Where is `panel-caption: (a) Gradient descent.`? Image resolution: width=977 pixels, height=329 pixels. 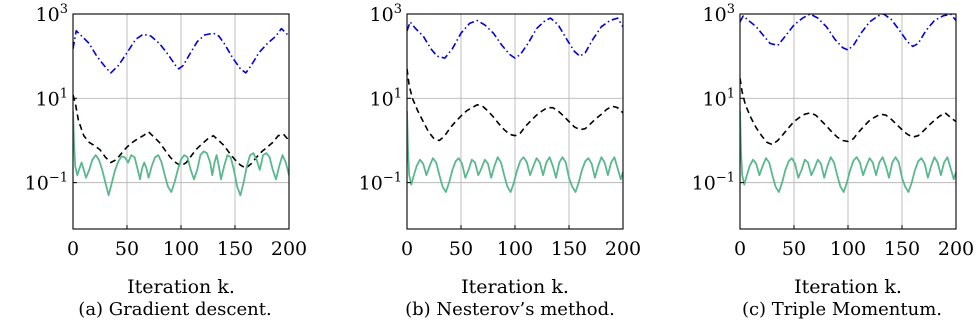
panel-caption: (a) Gradient descent. is located at coordinates (174, 309).